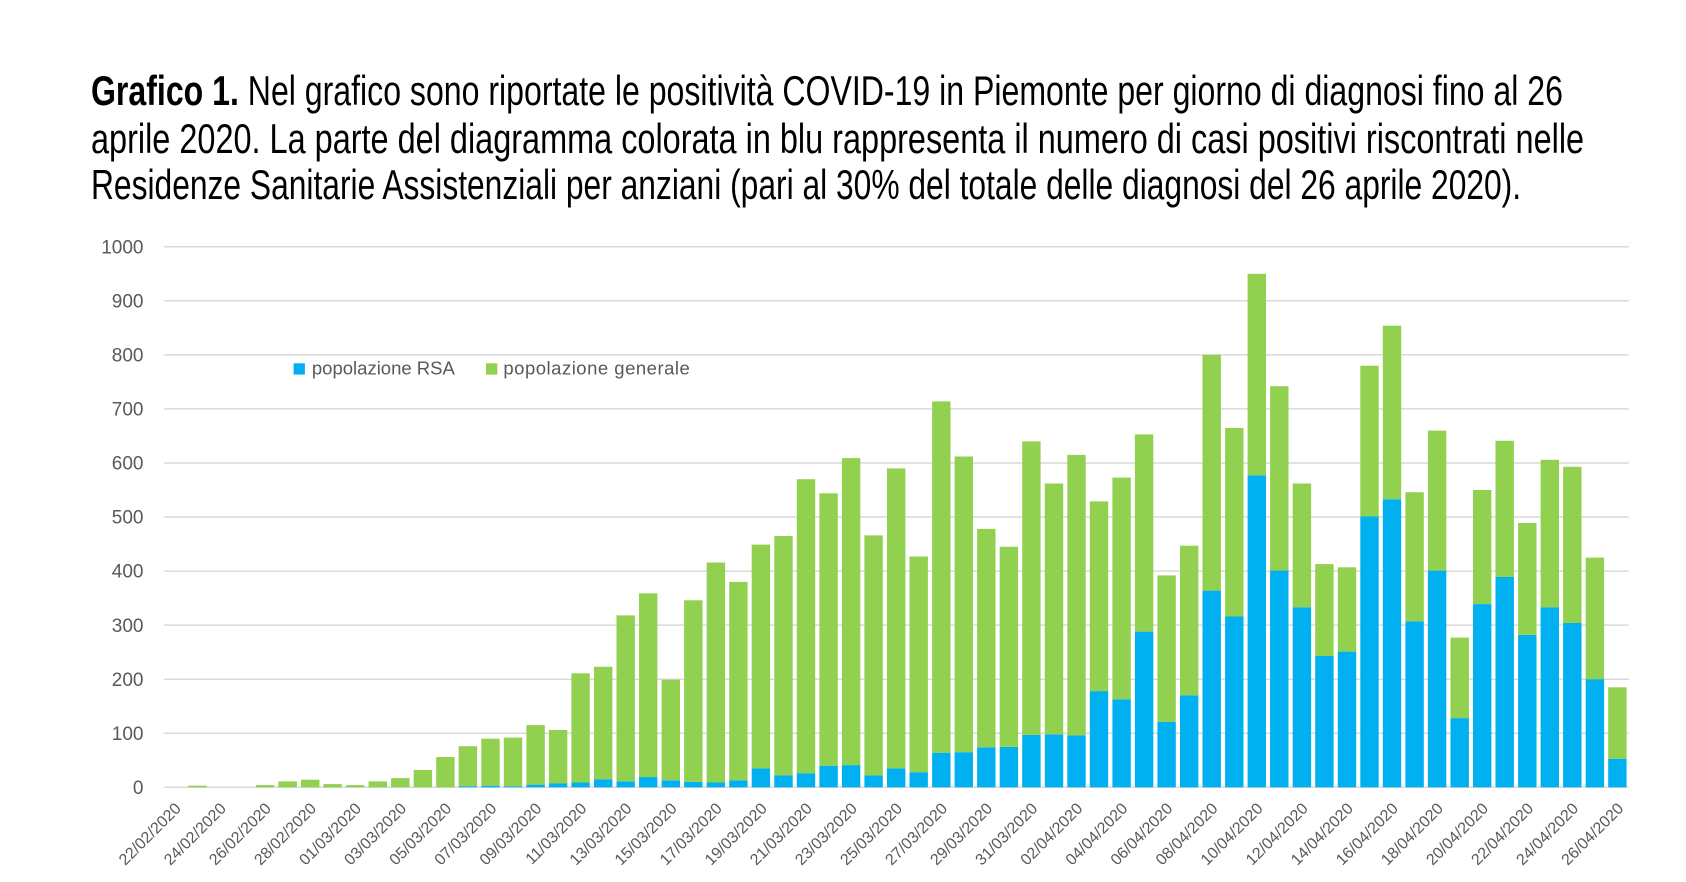  What do you see at coordinates (128, 572) in the screenshot?
I see `svg-text: 400` at bounding box center [128, 572].